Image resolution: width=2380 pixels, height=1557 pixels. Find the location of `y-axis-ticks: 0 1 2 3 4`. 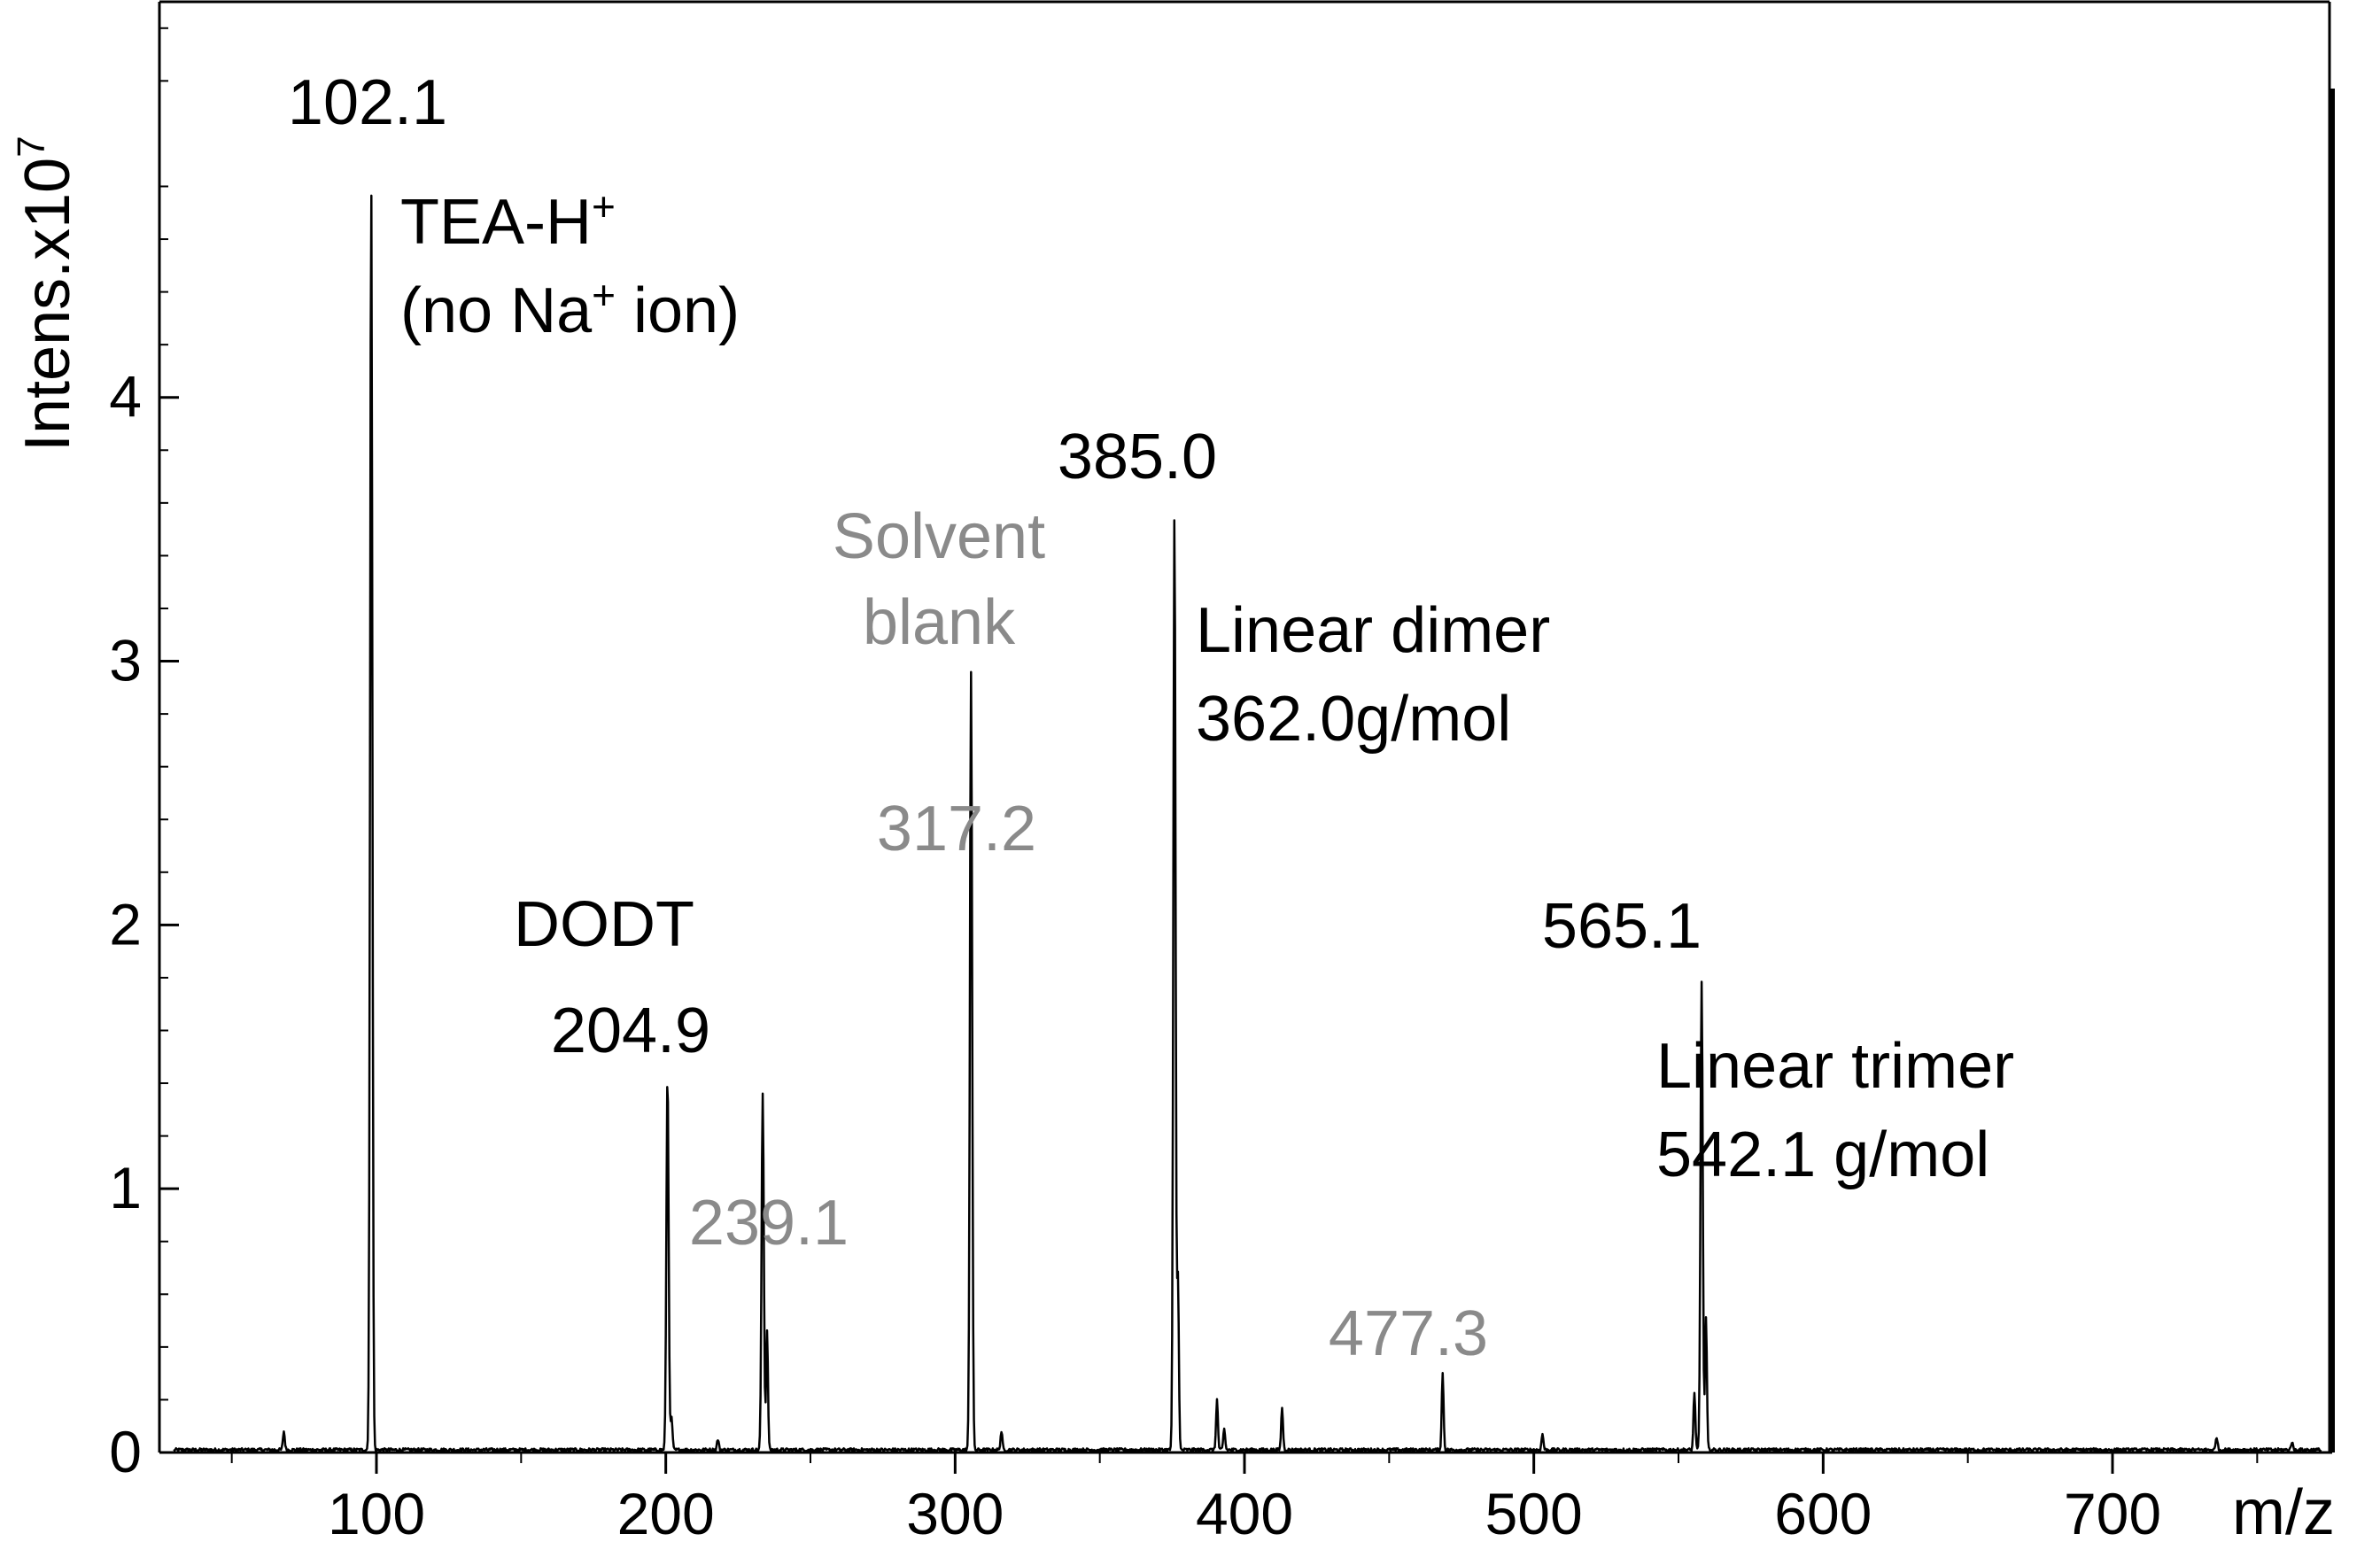

y-axis-ticks: 0 1 2 3 4 is located at coordinates (144, 755).